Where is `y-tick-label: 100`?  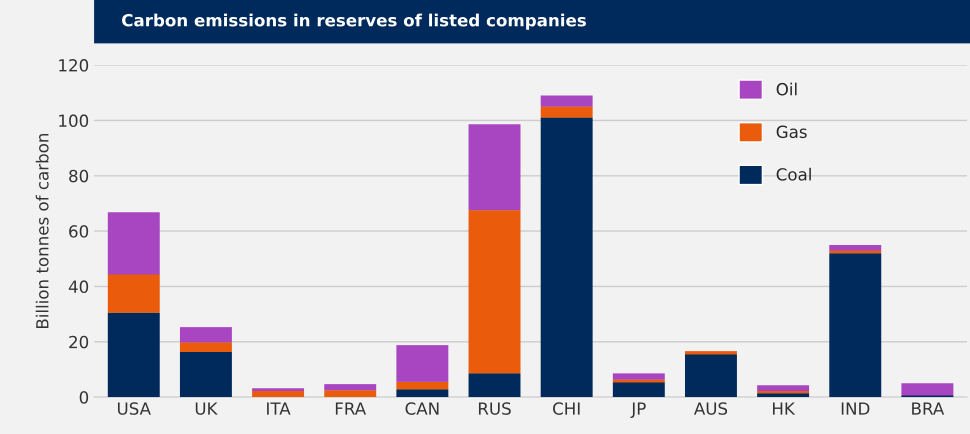 y-tick-label: 100 is located at coordinates (73, 121).